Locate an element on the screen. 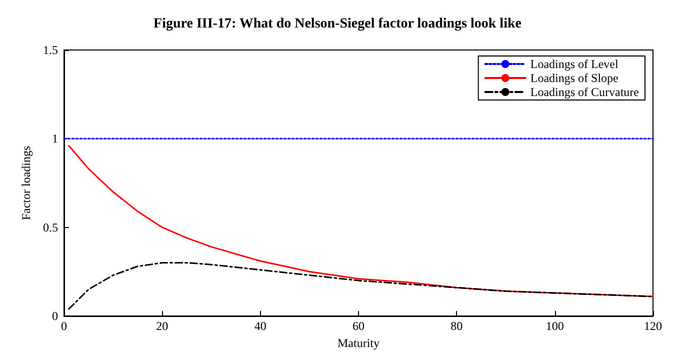  x-tick-label: 60 is located at coordinates (358, 326).